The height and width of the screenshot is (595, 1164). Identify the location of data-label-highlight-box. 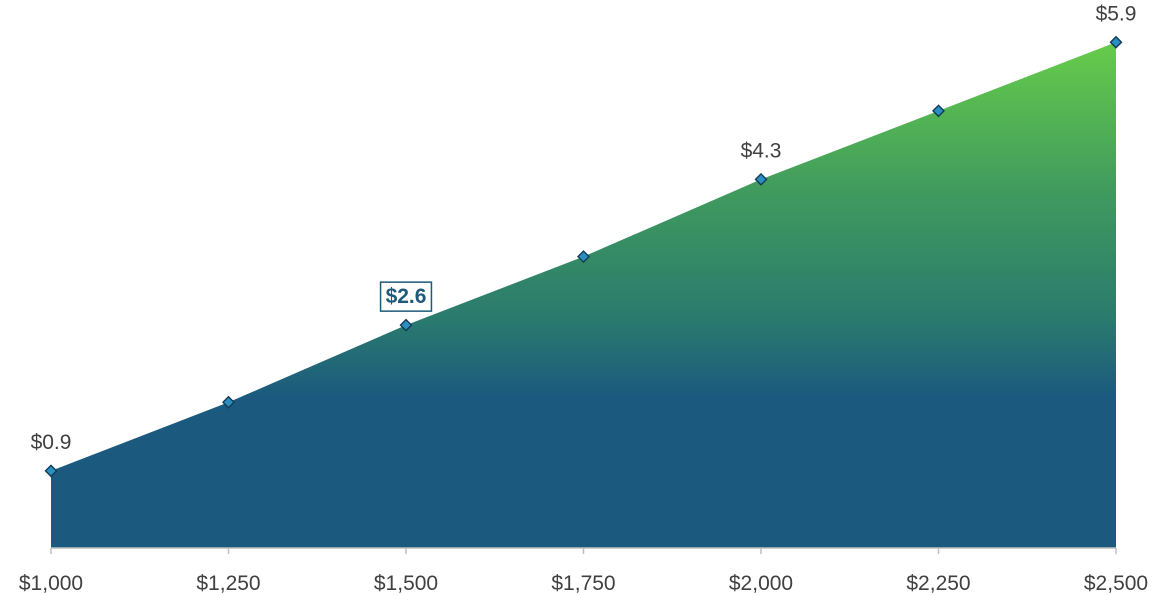
(406, 296).